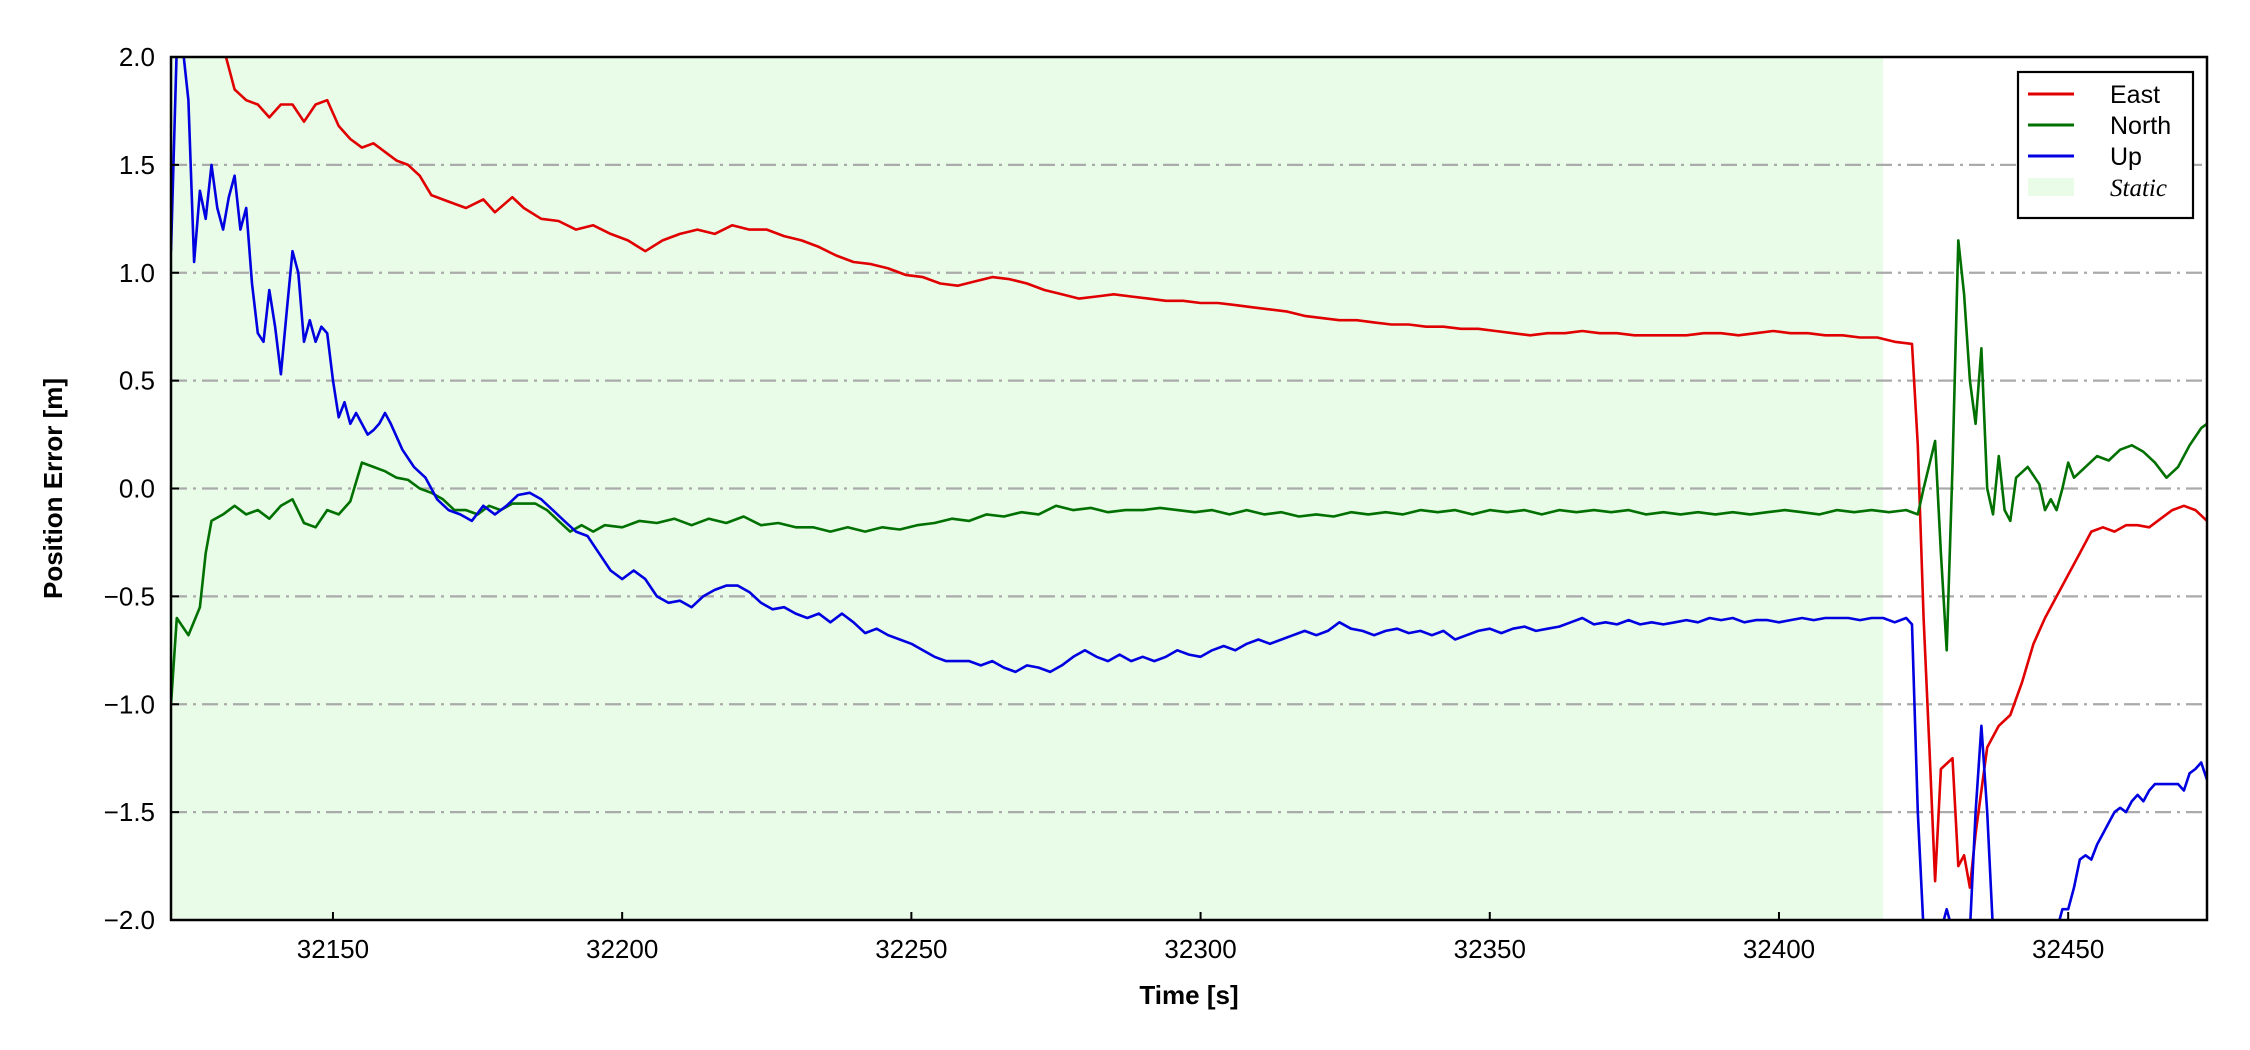 The height and width of the screenshot is (1050, 2250). What do you see at coordinates (137, 57) in the screenshot?
I see `y-tick-label: 2.0` at bounding box center [137, 57].